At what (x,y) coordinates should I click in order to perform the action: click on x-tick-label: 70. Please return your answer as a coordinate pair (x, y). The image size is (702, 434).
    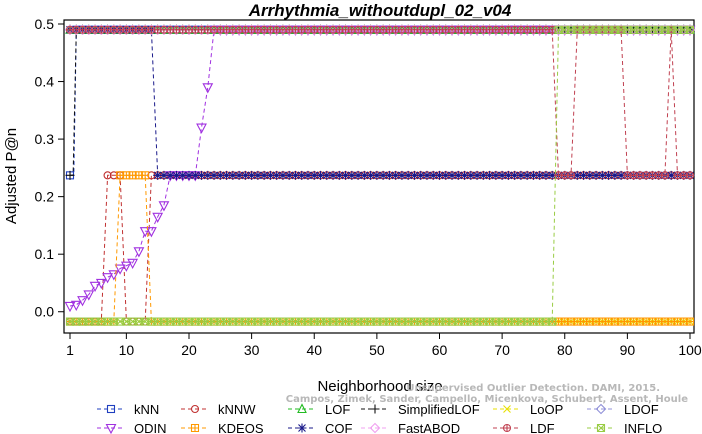
    Looking at the image, I should click on (502, 350).